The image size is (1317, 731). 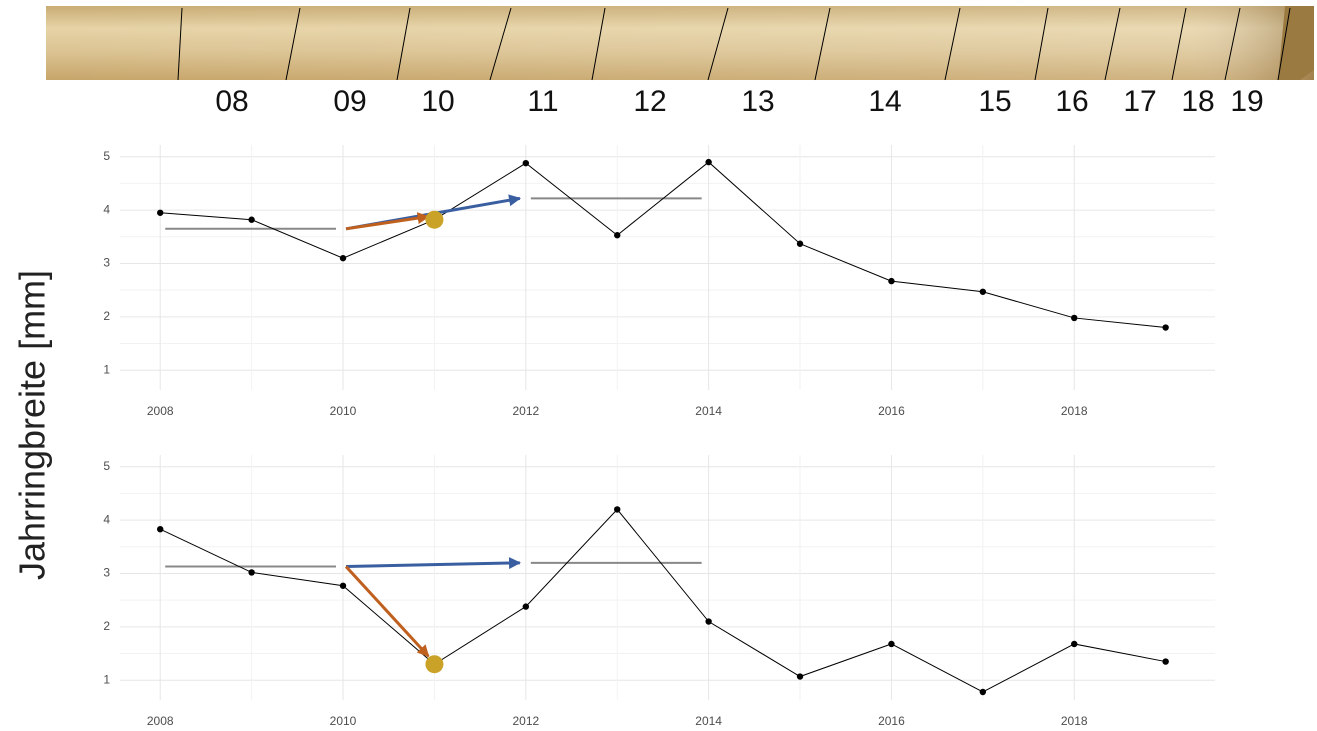 I want to click on ring-year-label: 09, so click(x=349, y=101).